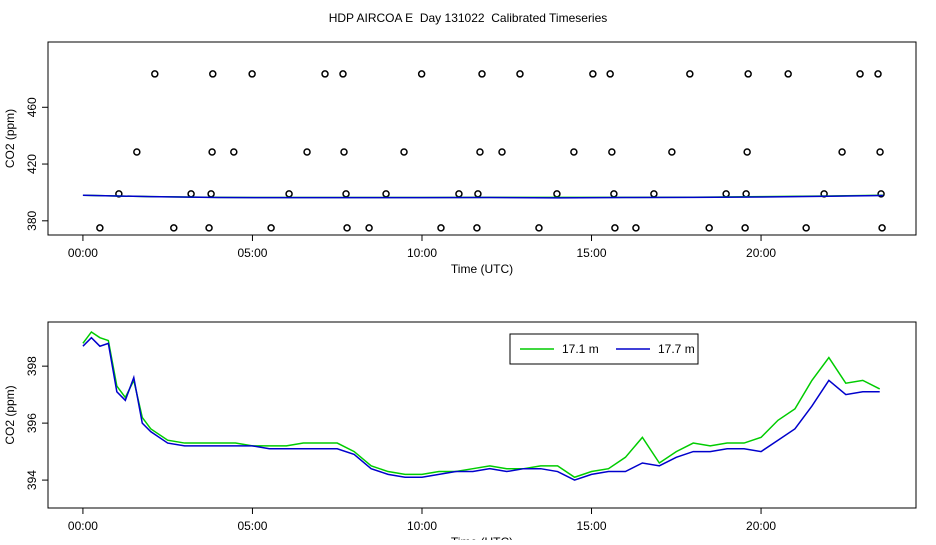 This screenshot has width=936, height=545. I want to click on y-tick-label: 396, so click(32, 423).